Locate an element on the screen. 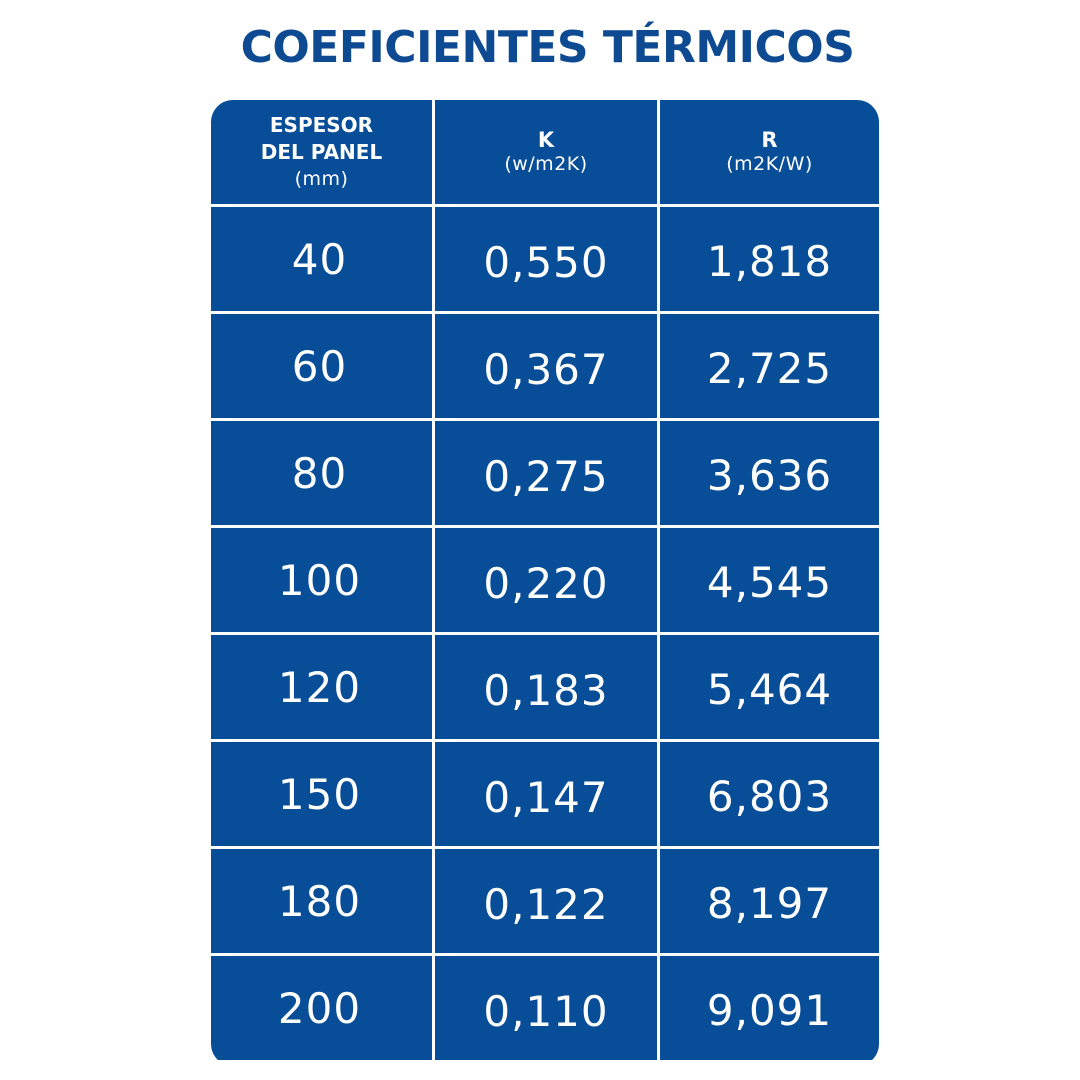  table-cell-k: 0,110 is located at coordinates (546, 1008).